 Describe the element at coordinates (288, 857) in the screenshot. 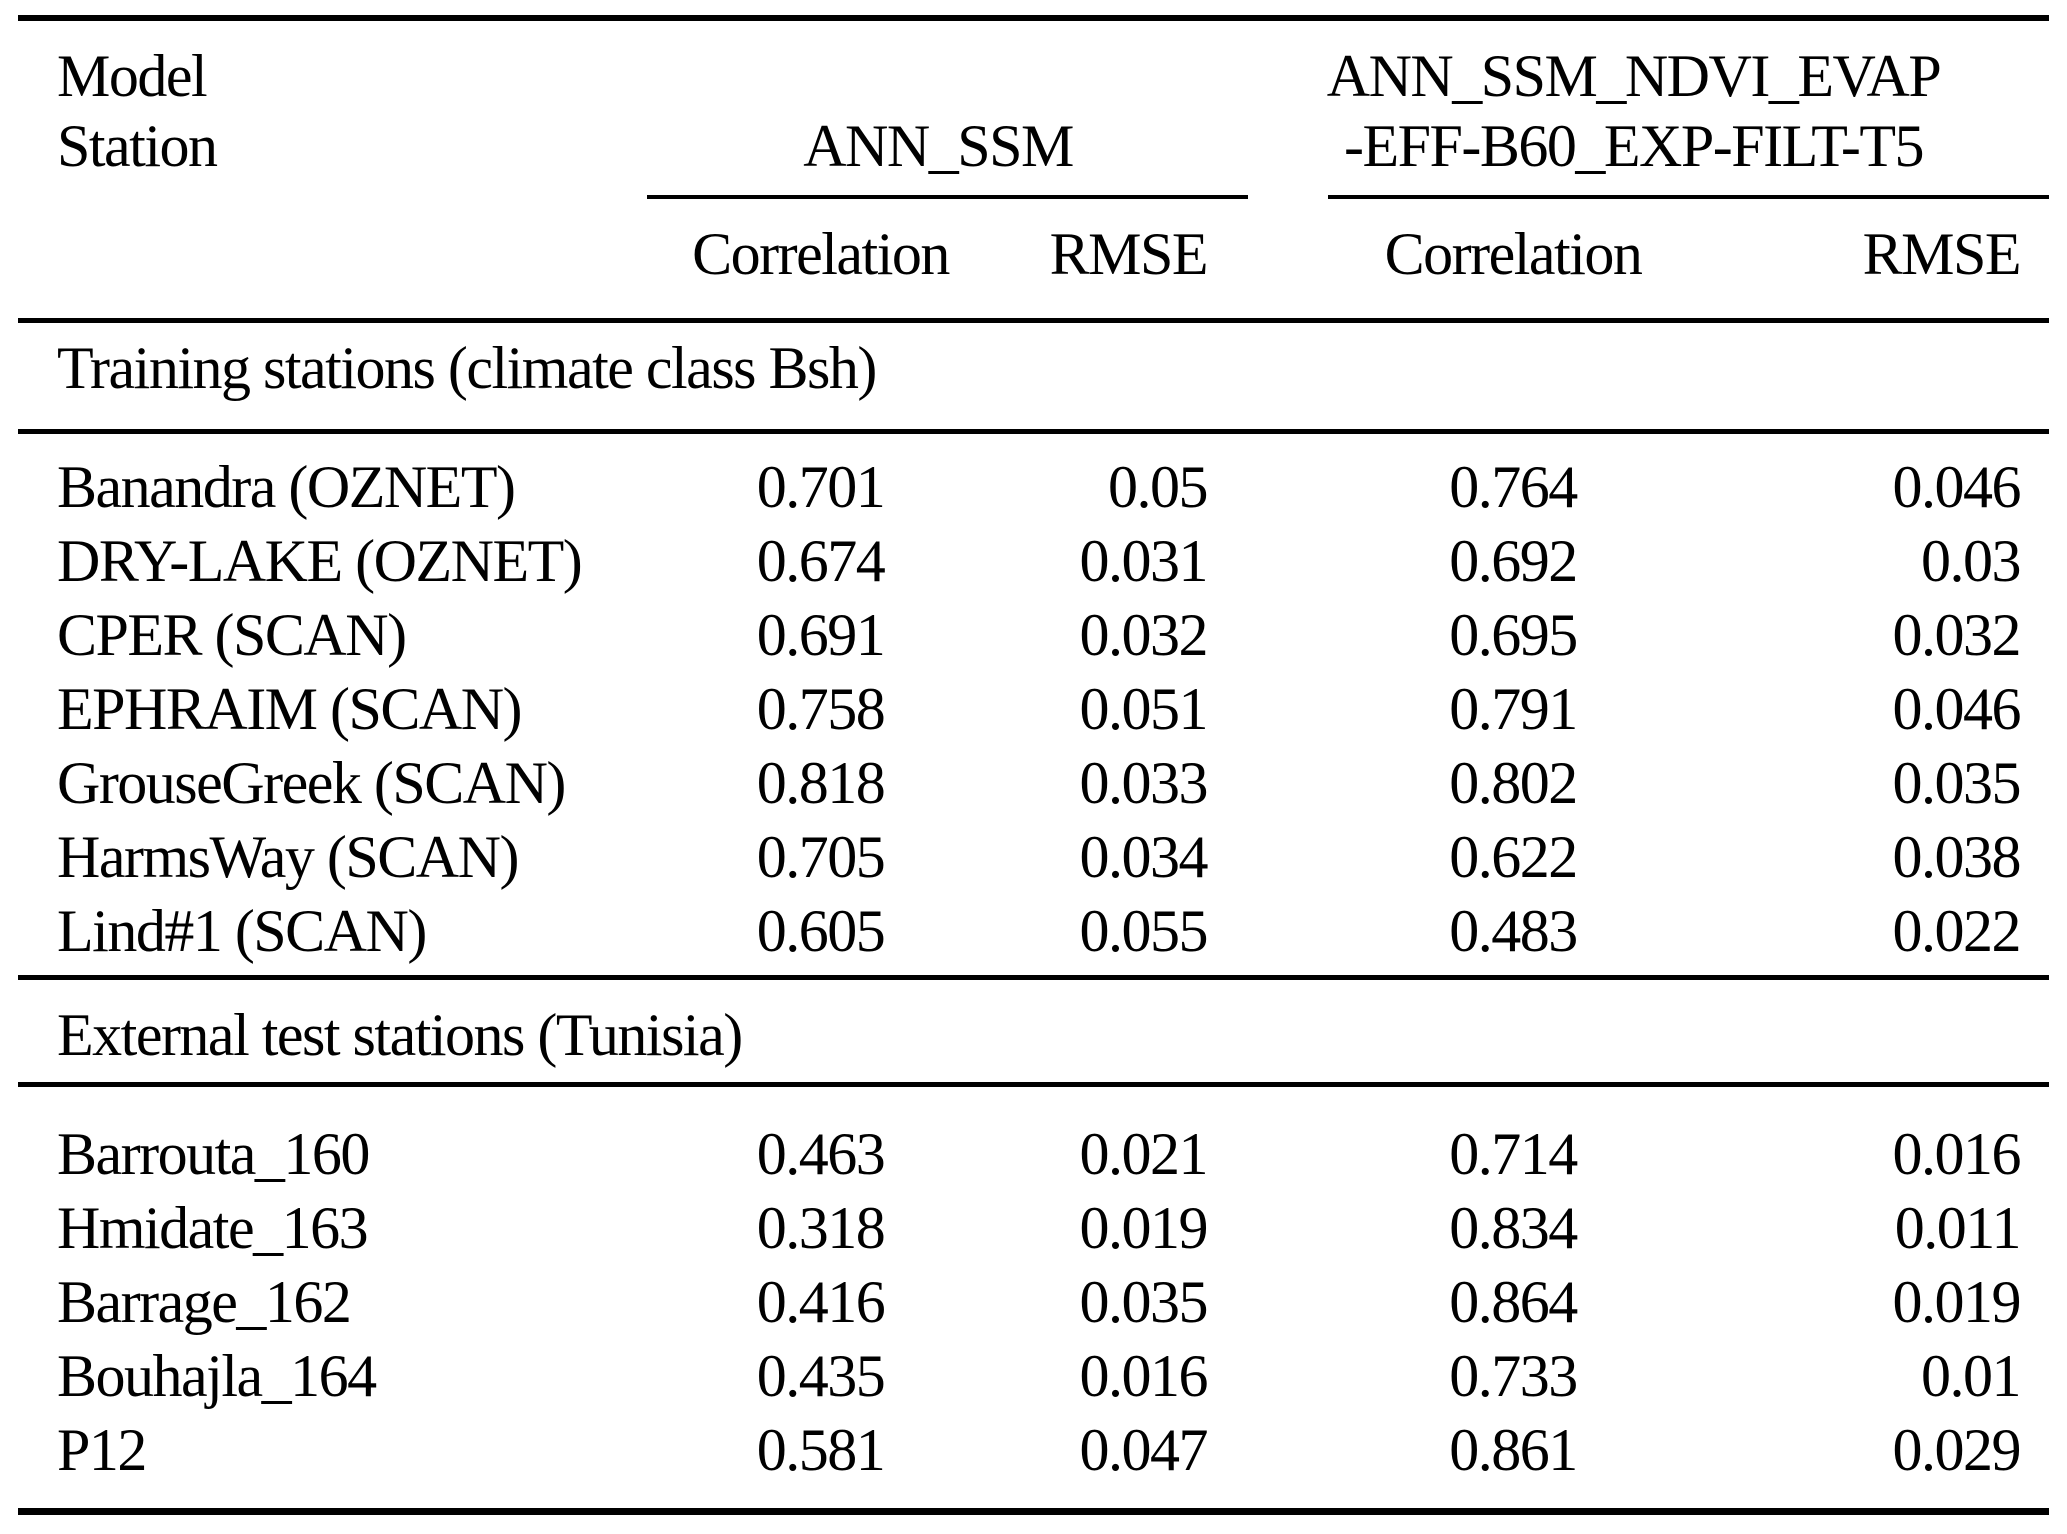

I see `station-name: HarmsWay (SCAN)` at that location.